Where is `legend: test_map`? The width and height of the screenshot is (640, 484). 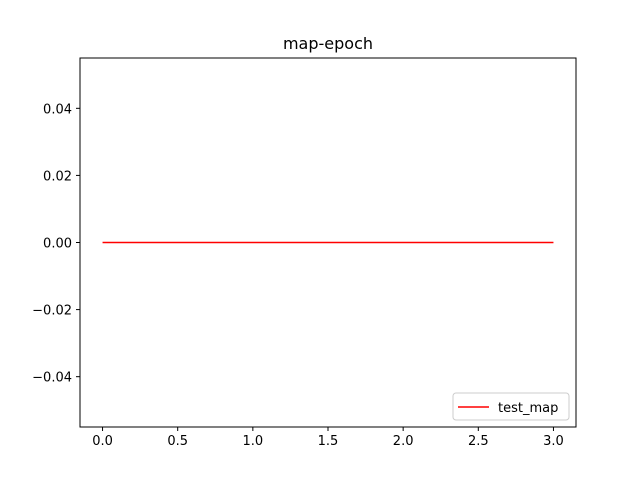
legend: test_map is located at coordinates (511, 406).